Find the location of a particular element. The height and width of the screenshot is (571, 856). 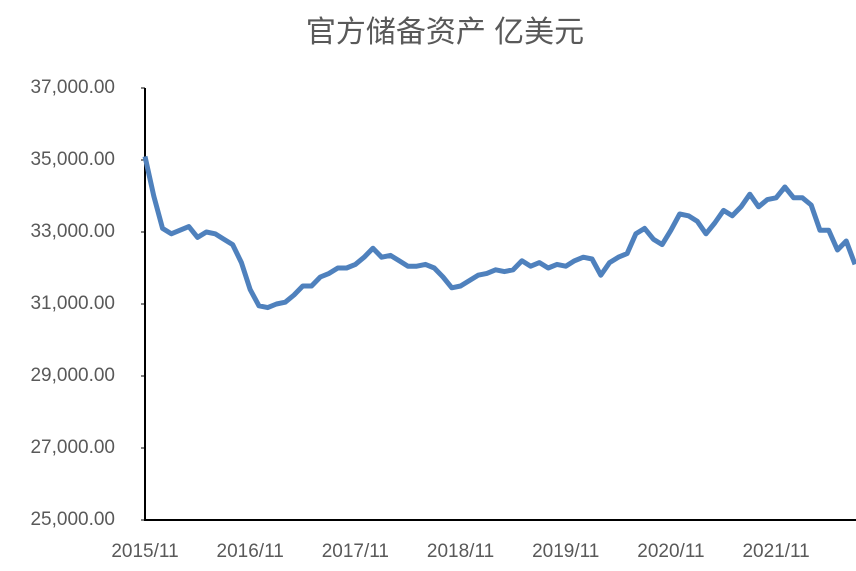

y-tick-label: 25,000.00 is located at coordinates (72, 519).